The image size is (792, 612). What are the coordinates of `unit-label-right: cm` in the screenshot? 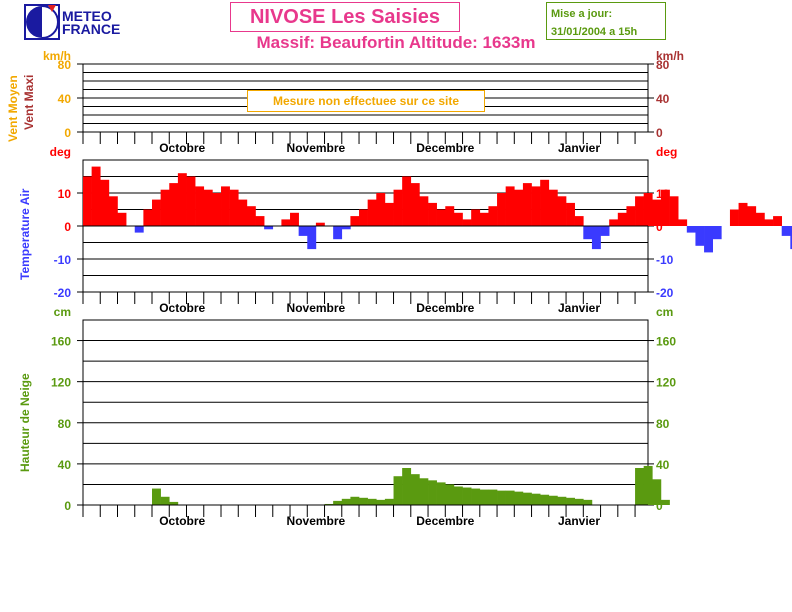 It's located at (664, 312).